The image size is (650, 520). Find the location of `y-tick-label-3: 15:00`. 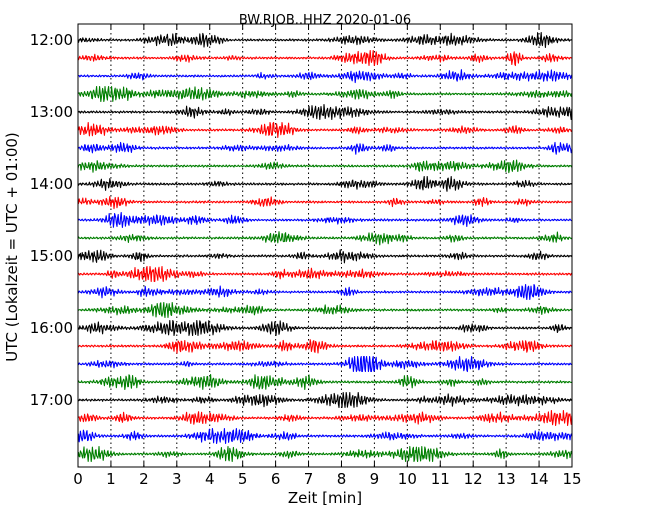

y-tick-label-3: 15:00 is located at coordinates (51, 256).